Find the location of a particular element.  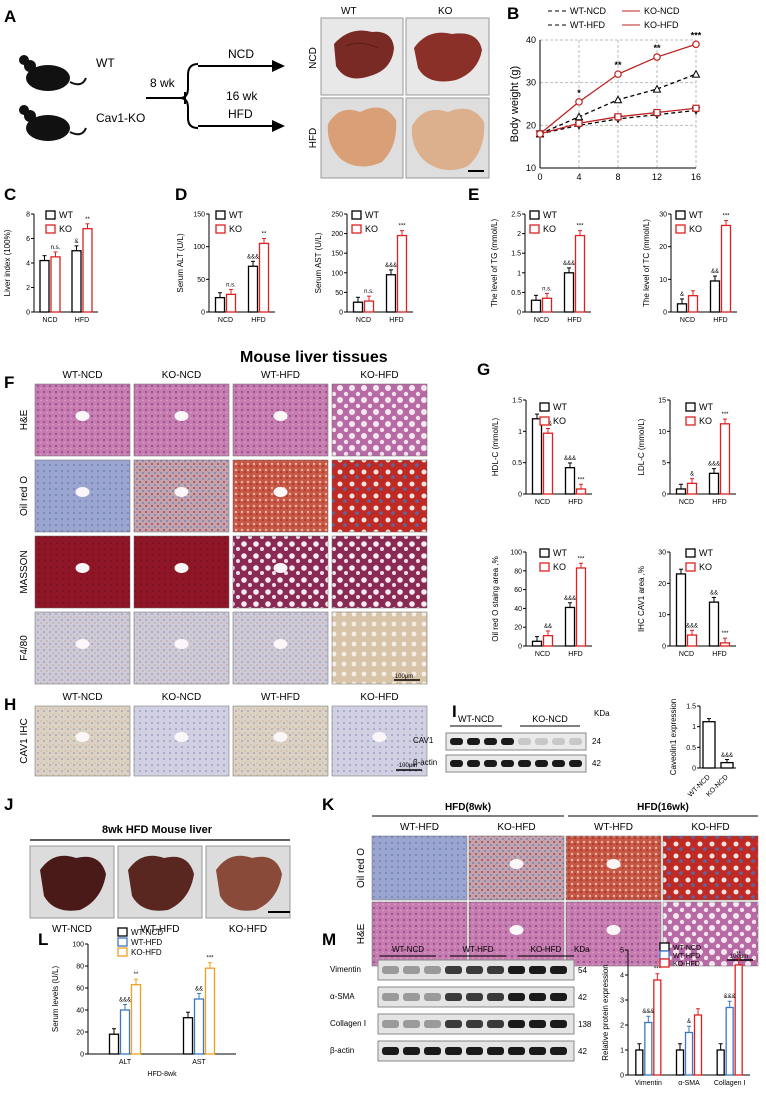

y-axis-label: Caveolin1 expression is located at coordinates (673, 737).